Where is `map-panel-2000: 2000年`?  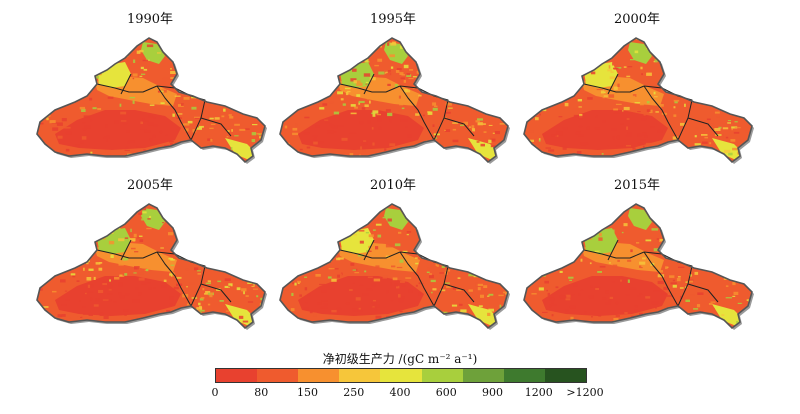
map-panel-2000: 2000年 is located at coordinates (637, 94).